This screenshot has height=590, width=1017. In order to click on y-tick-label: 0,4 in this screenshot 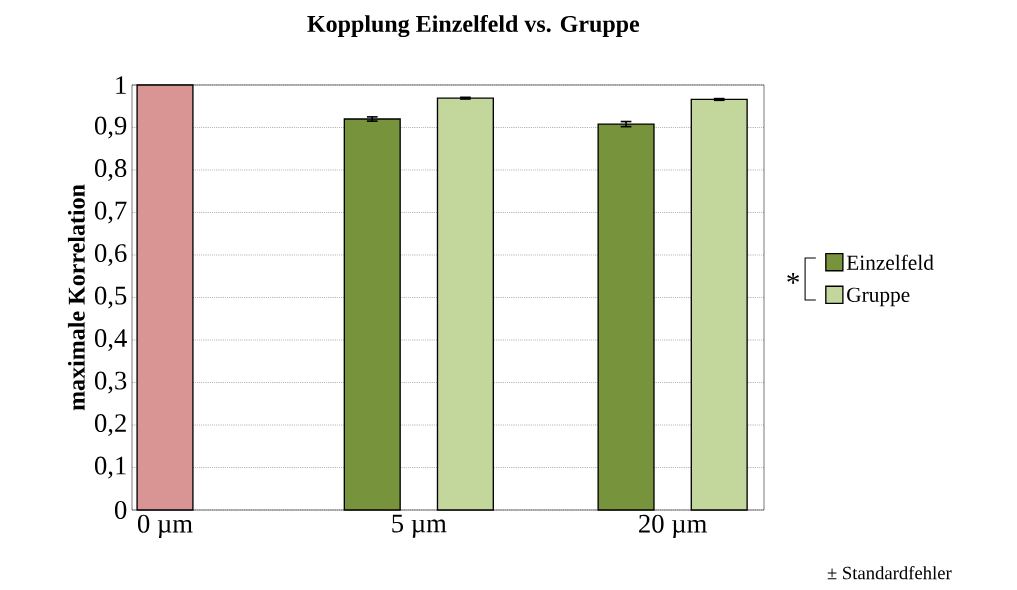, I will do `click(110, 340)`.